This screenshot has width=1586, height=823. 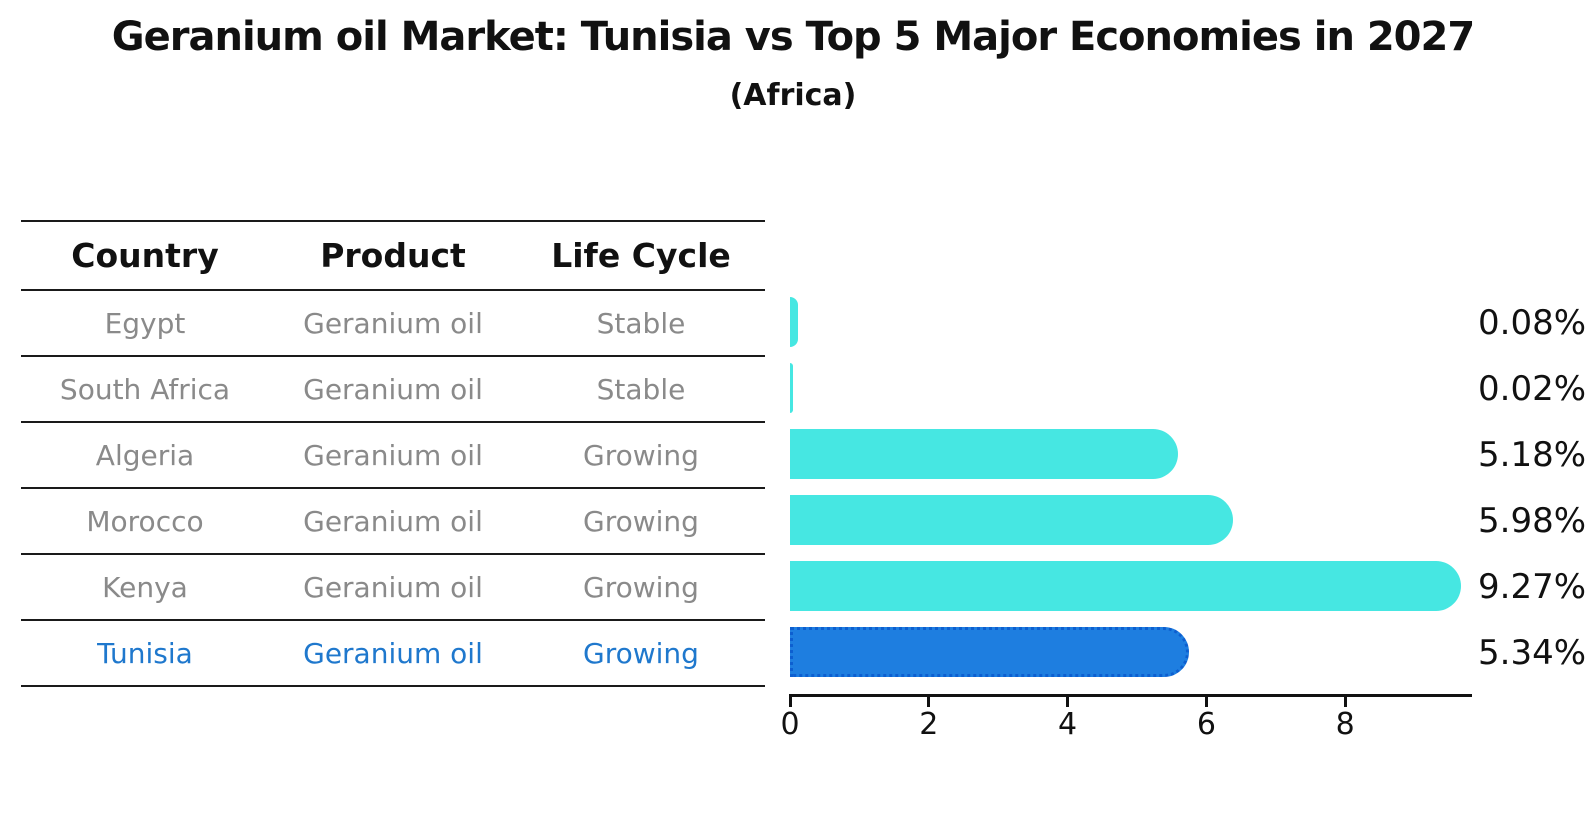 What do you see at coordinates (1130, 695) in the screenshot?
I see `x-axis-line` at bounding box center [1130, 695].